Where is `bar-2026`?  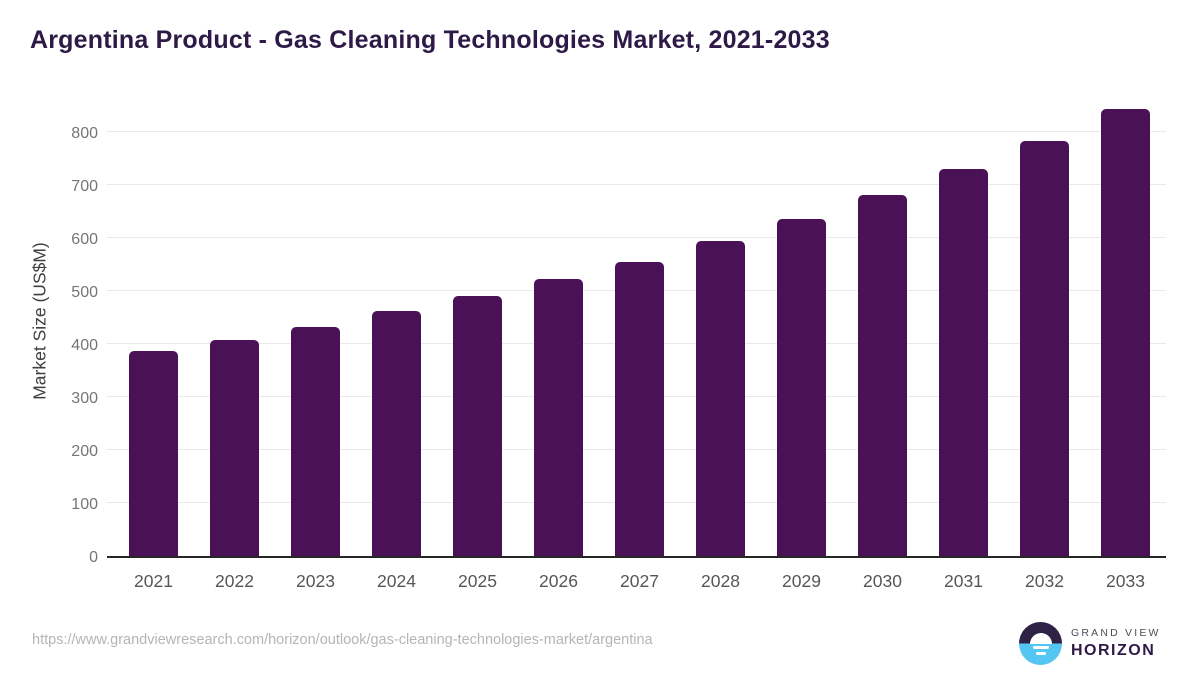 bar-2026 is located at coordinates (558, 417).